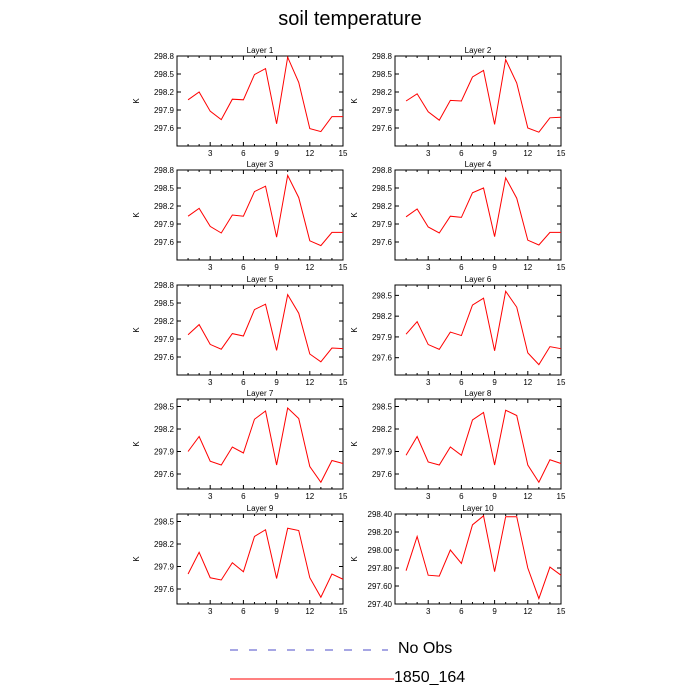 The width and height of the screenshot is (700, 700). Describe the element at coordinates (260, 393) in the screenshot. I see `panel-title: Layer 7` at that location.